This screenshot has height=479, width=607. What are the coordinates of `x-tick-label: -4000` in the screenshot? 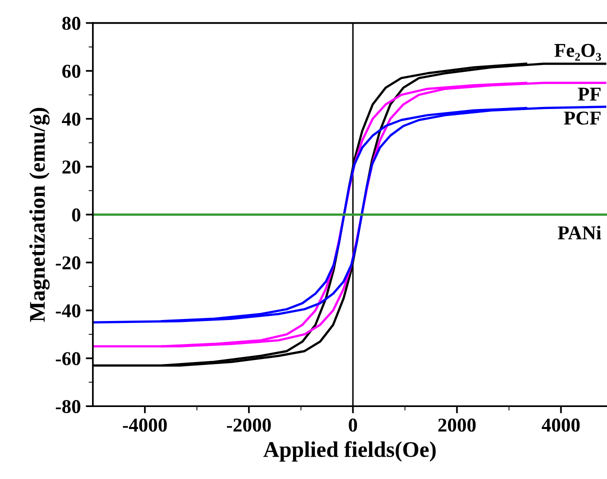 It's located at (144, 425).